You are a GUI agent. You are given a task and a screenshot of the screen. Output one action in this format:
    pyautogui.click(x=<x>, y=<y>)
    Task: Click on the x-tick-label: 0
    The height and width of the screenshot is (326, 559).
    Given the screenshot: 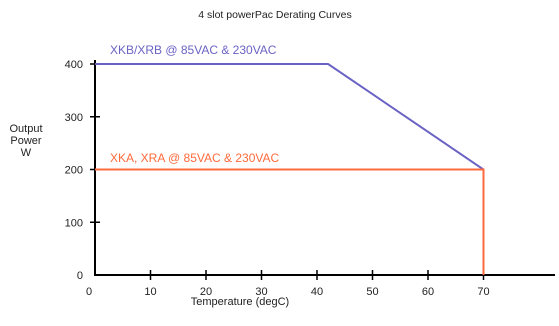 What is the action you would take?
    pyautogui.click(x=89, y=292)
    